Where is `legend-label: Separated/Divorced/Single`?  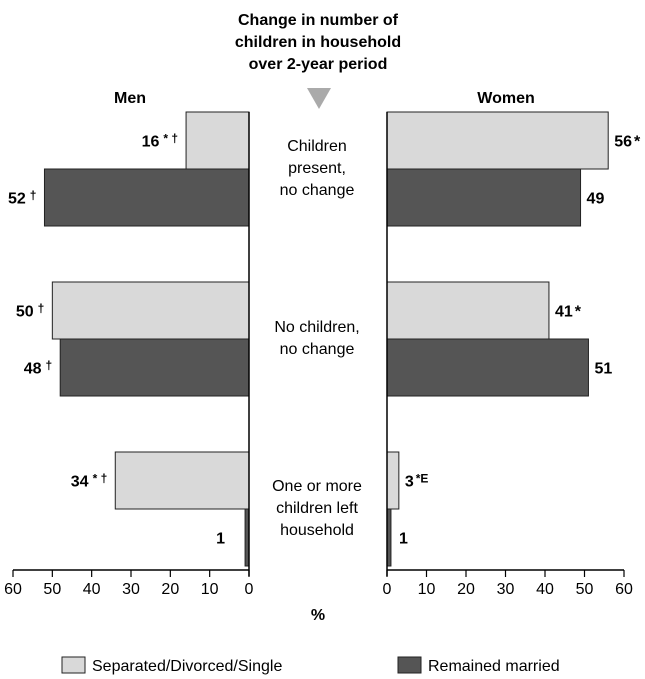 legend-label: Separated/Divorced/Single is located at coordinates (187, 666).